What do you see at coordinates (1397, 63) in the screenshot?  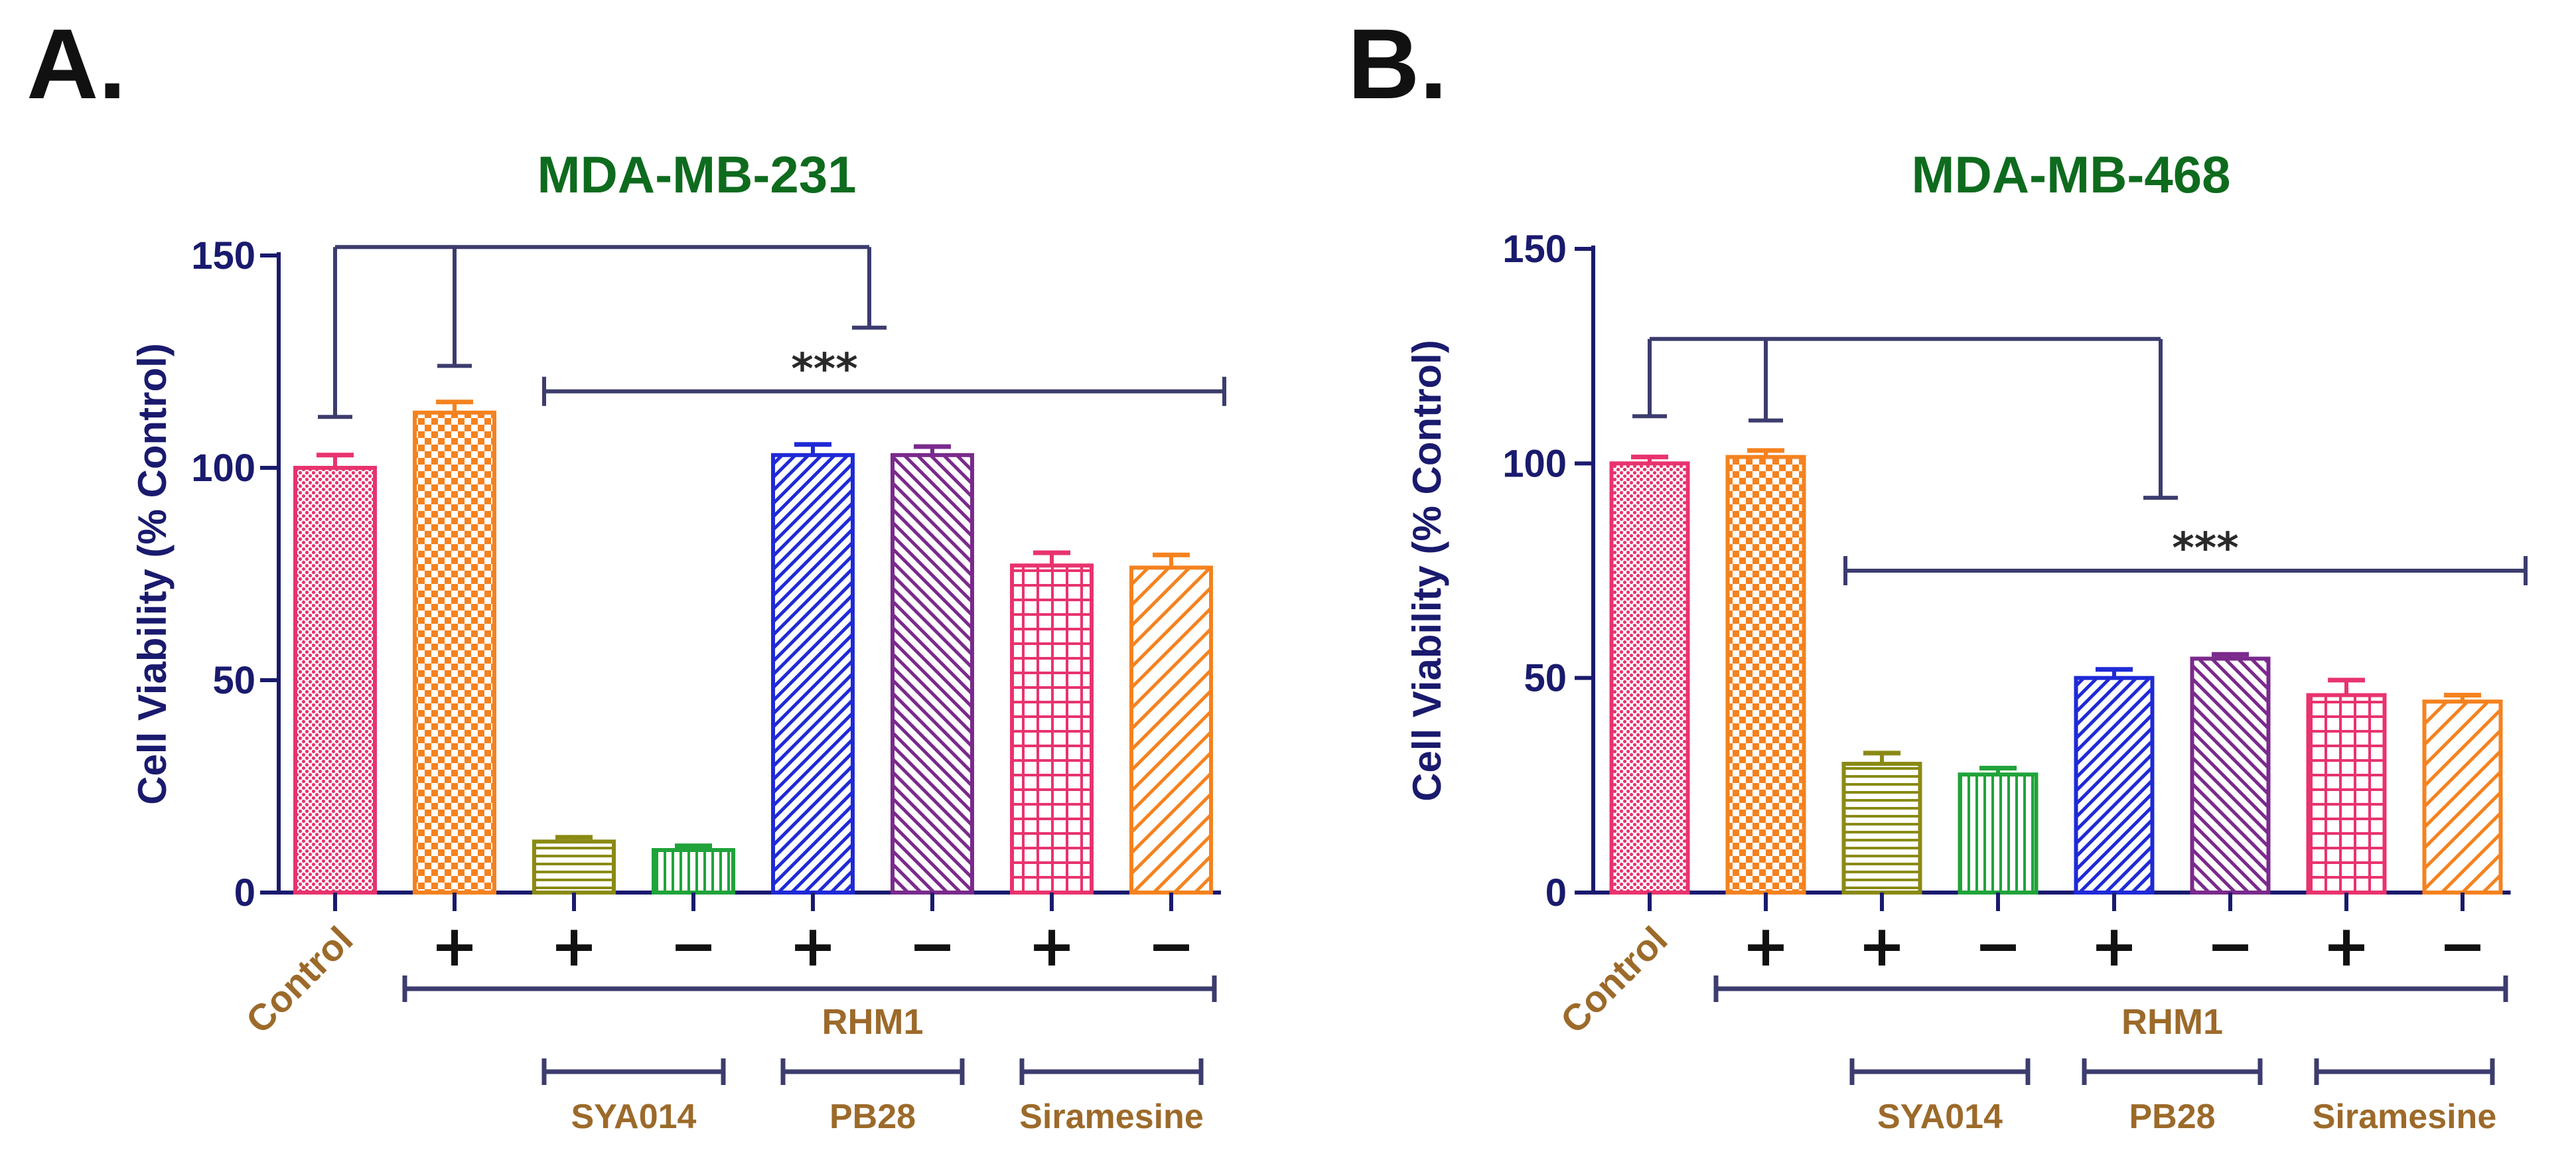 I see `panel-b-letter: B.` at bounding box center [1397, 63].